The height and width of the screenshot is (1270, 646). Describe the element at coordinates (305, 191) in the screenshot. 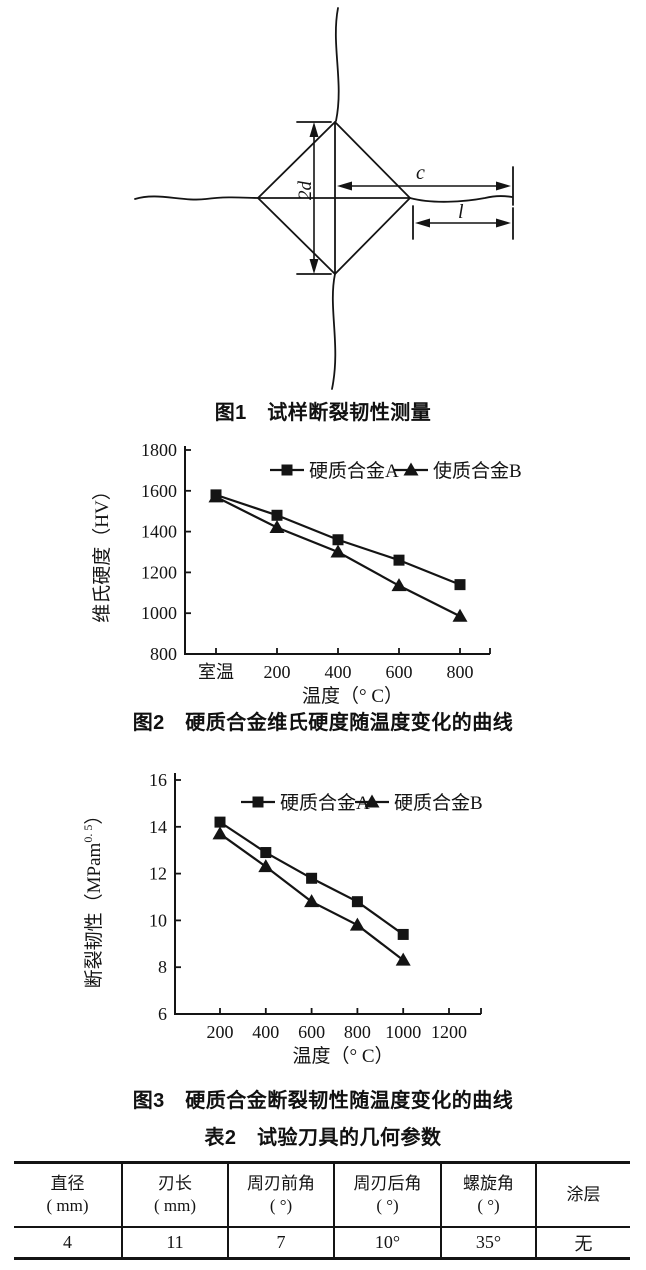

I see `label-2d: 2d` at that location.